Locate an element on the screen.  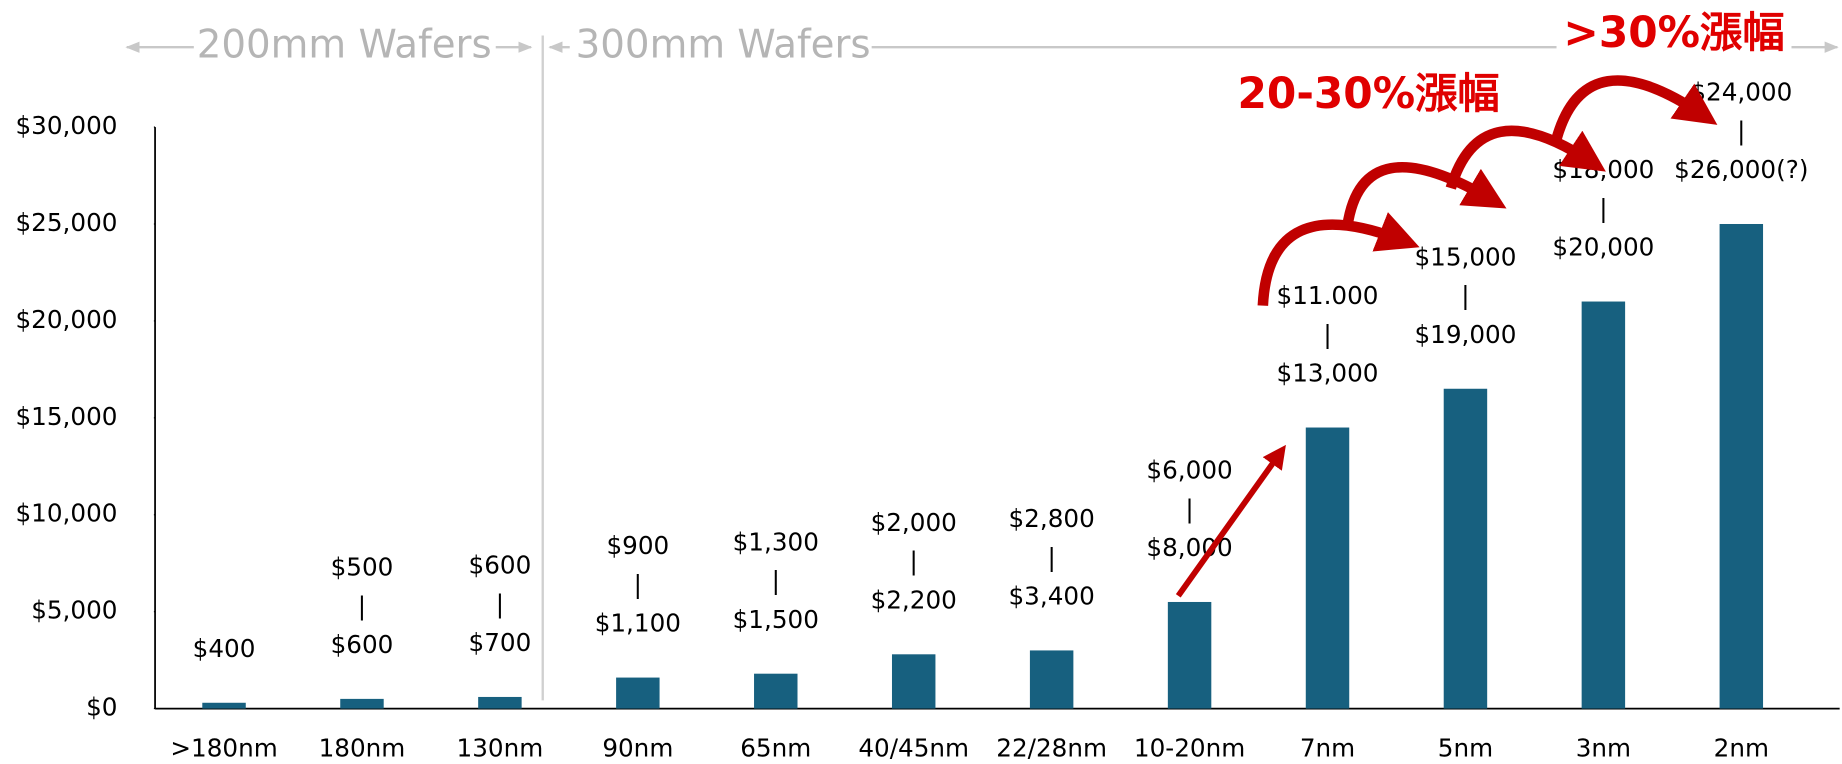
x-tick-label: 180nm is located at coordinates (362, 748).